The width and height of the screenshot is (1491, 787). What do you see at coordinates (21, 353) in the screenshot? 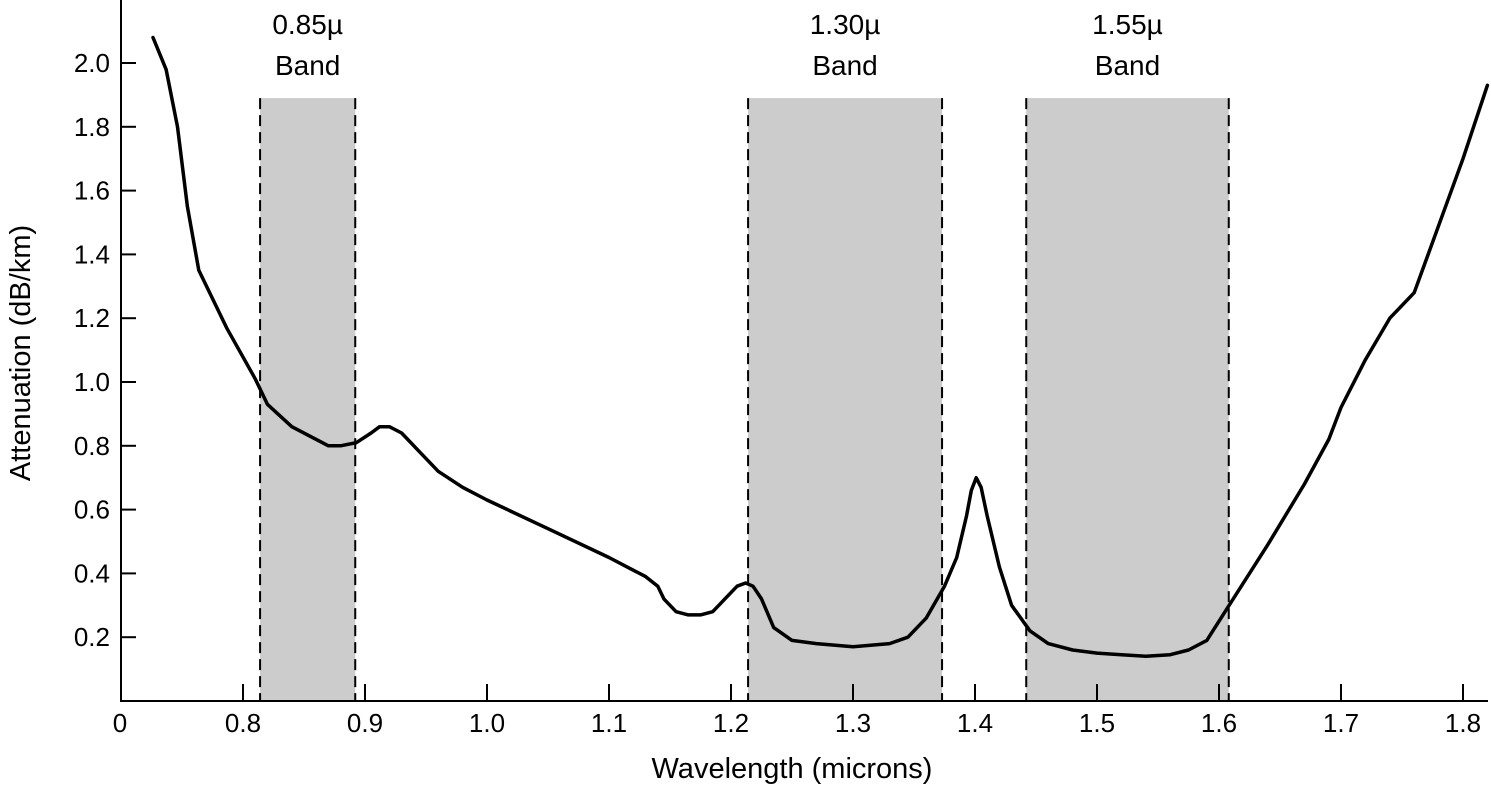
I see `y-axis-label: Attenuation (dB/km)` at bounding box center [21, 353].